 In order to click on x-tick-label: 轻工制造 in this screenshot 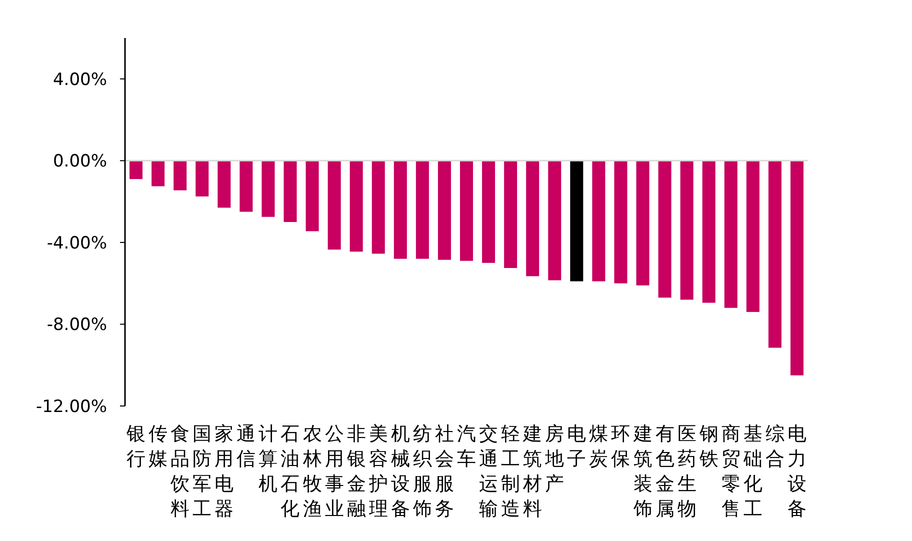, I will do `click(510, 471)`.